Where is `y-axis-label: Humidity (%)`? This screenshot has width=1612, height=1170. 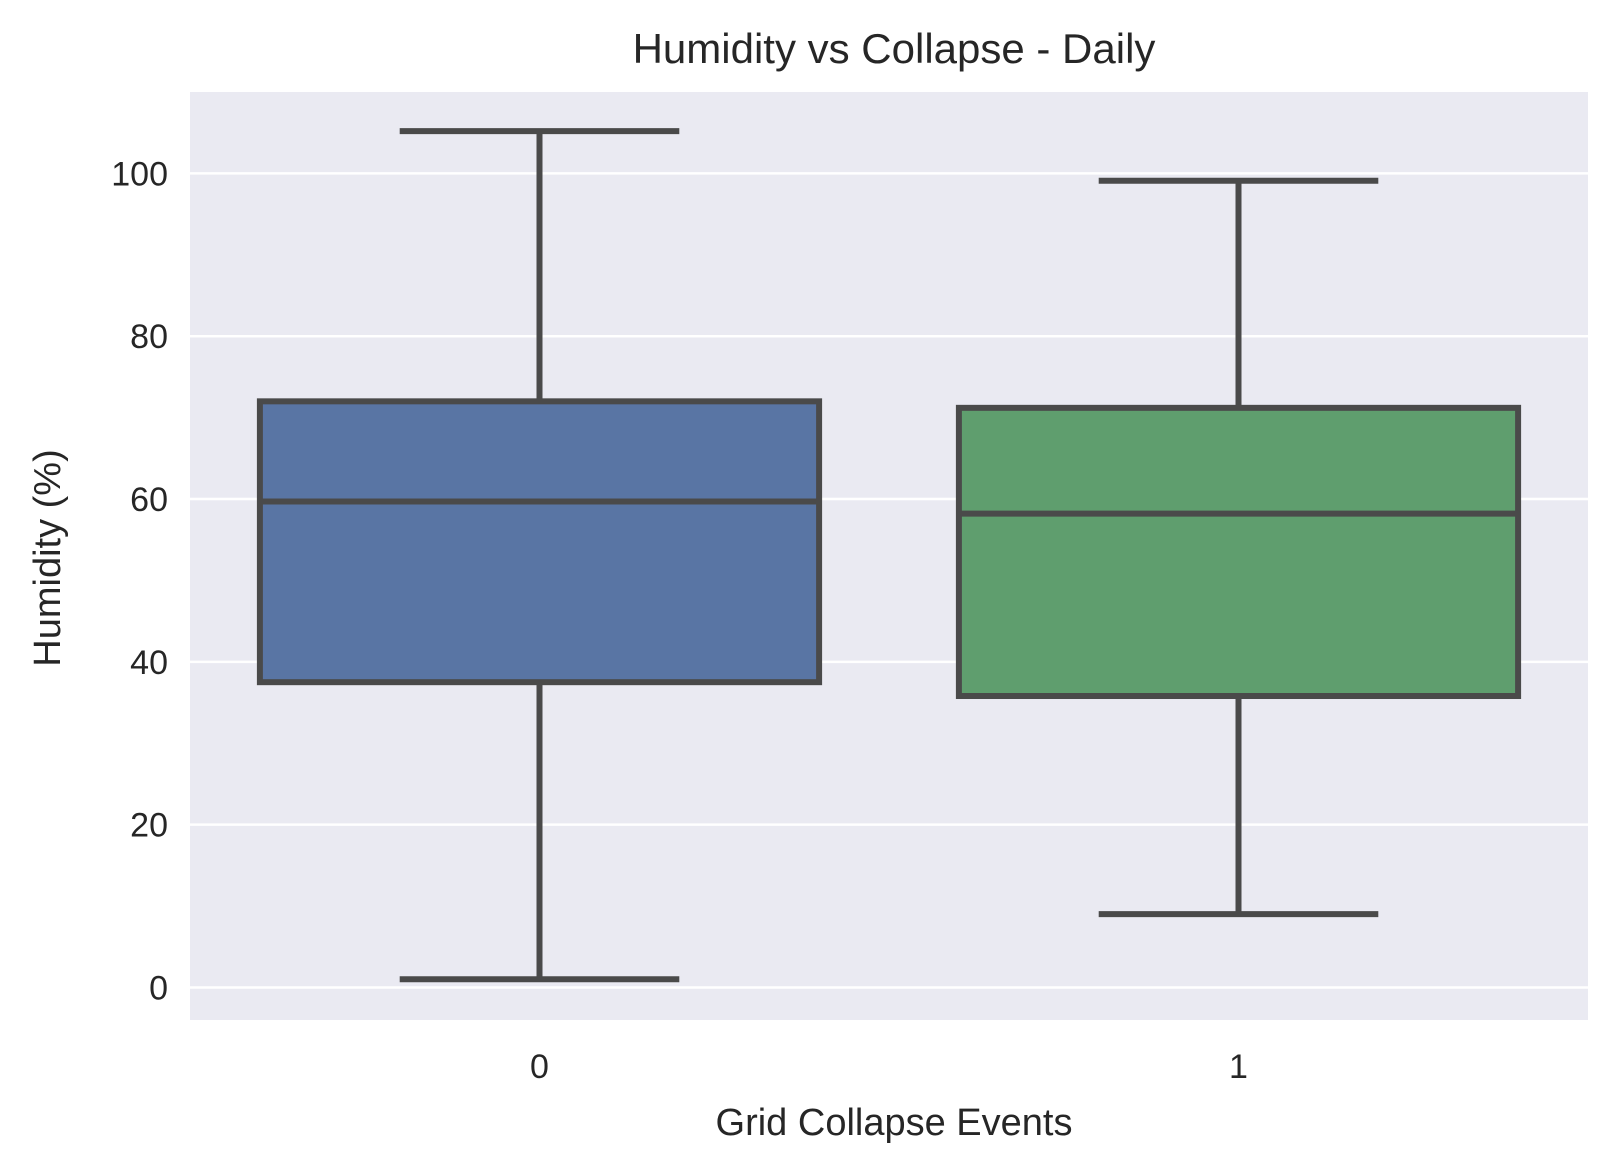
y-axis-label: Humidity (%) is located at coordinates (48, 557).